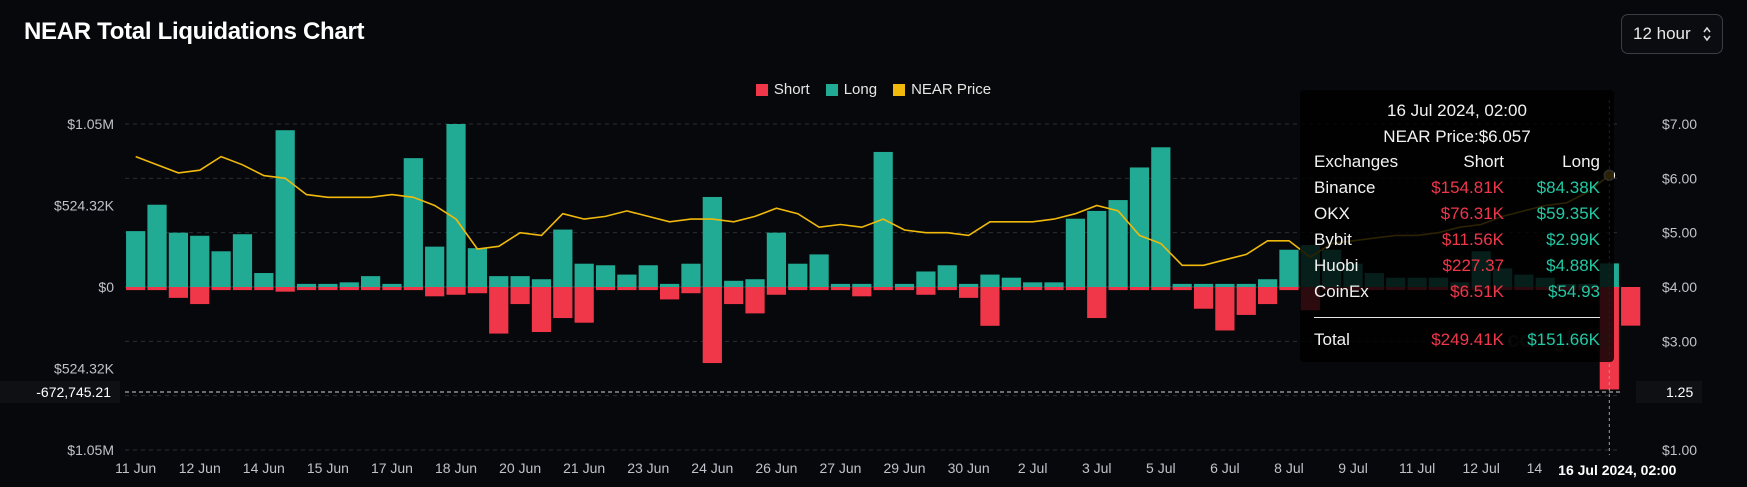  What do you see at coordinates (1563, 339) in the screenshot?
I see `tooltip-total-long: $151.66K` at bounding box center [1563, 339].